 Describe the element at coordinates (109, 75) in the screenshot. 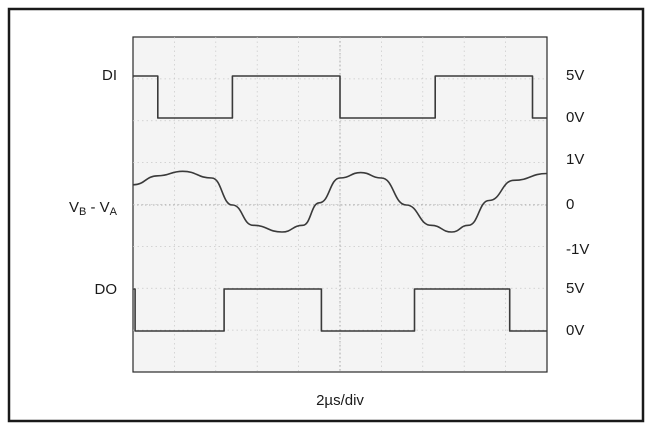

I see `trace-name-label: DI` at that location.